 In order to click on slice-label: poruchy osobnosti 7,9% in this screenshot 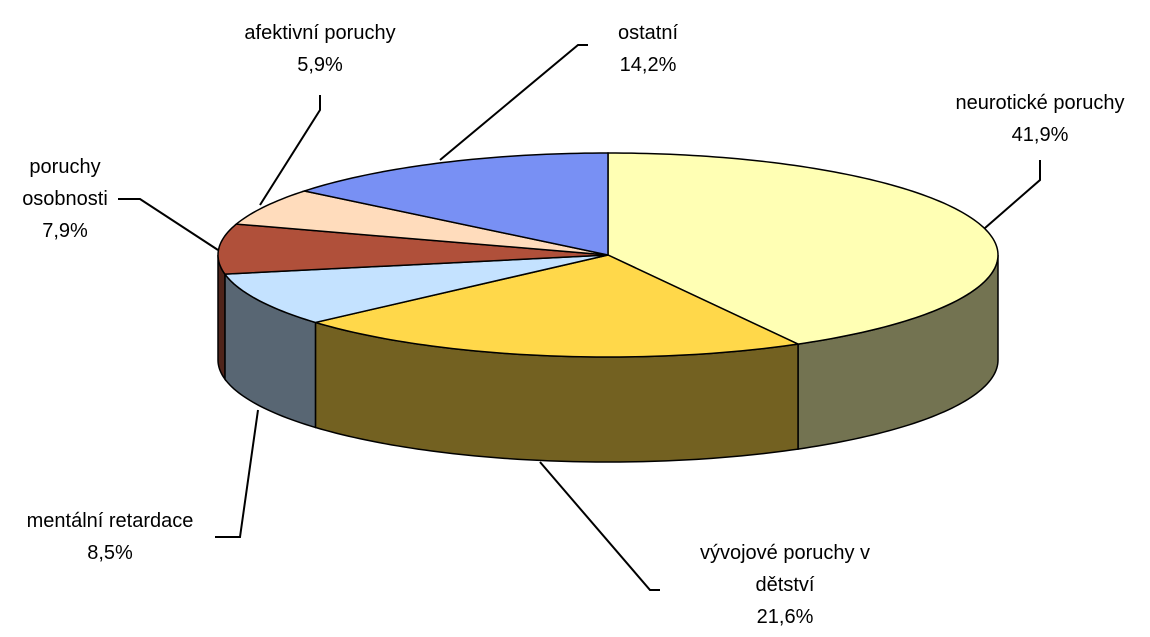, I will do `click(65, 199)`.